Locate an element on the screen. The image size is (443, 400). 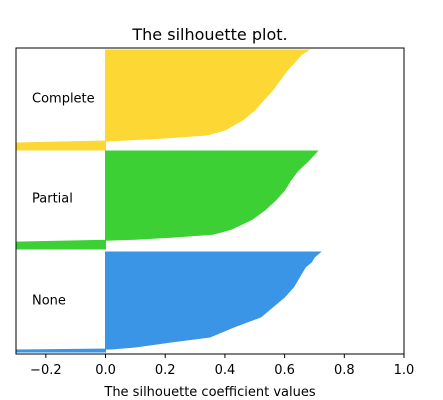
cluster-label-complete: Complete is located at coordinates (63, 99).